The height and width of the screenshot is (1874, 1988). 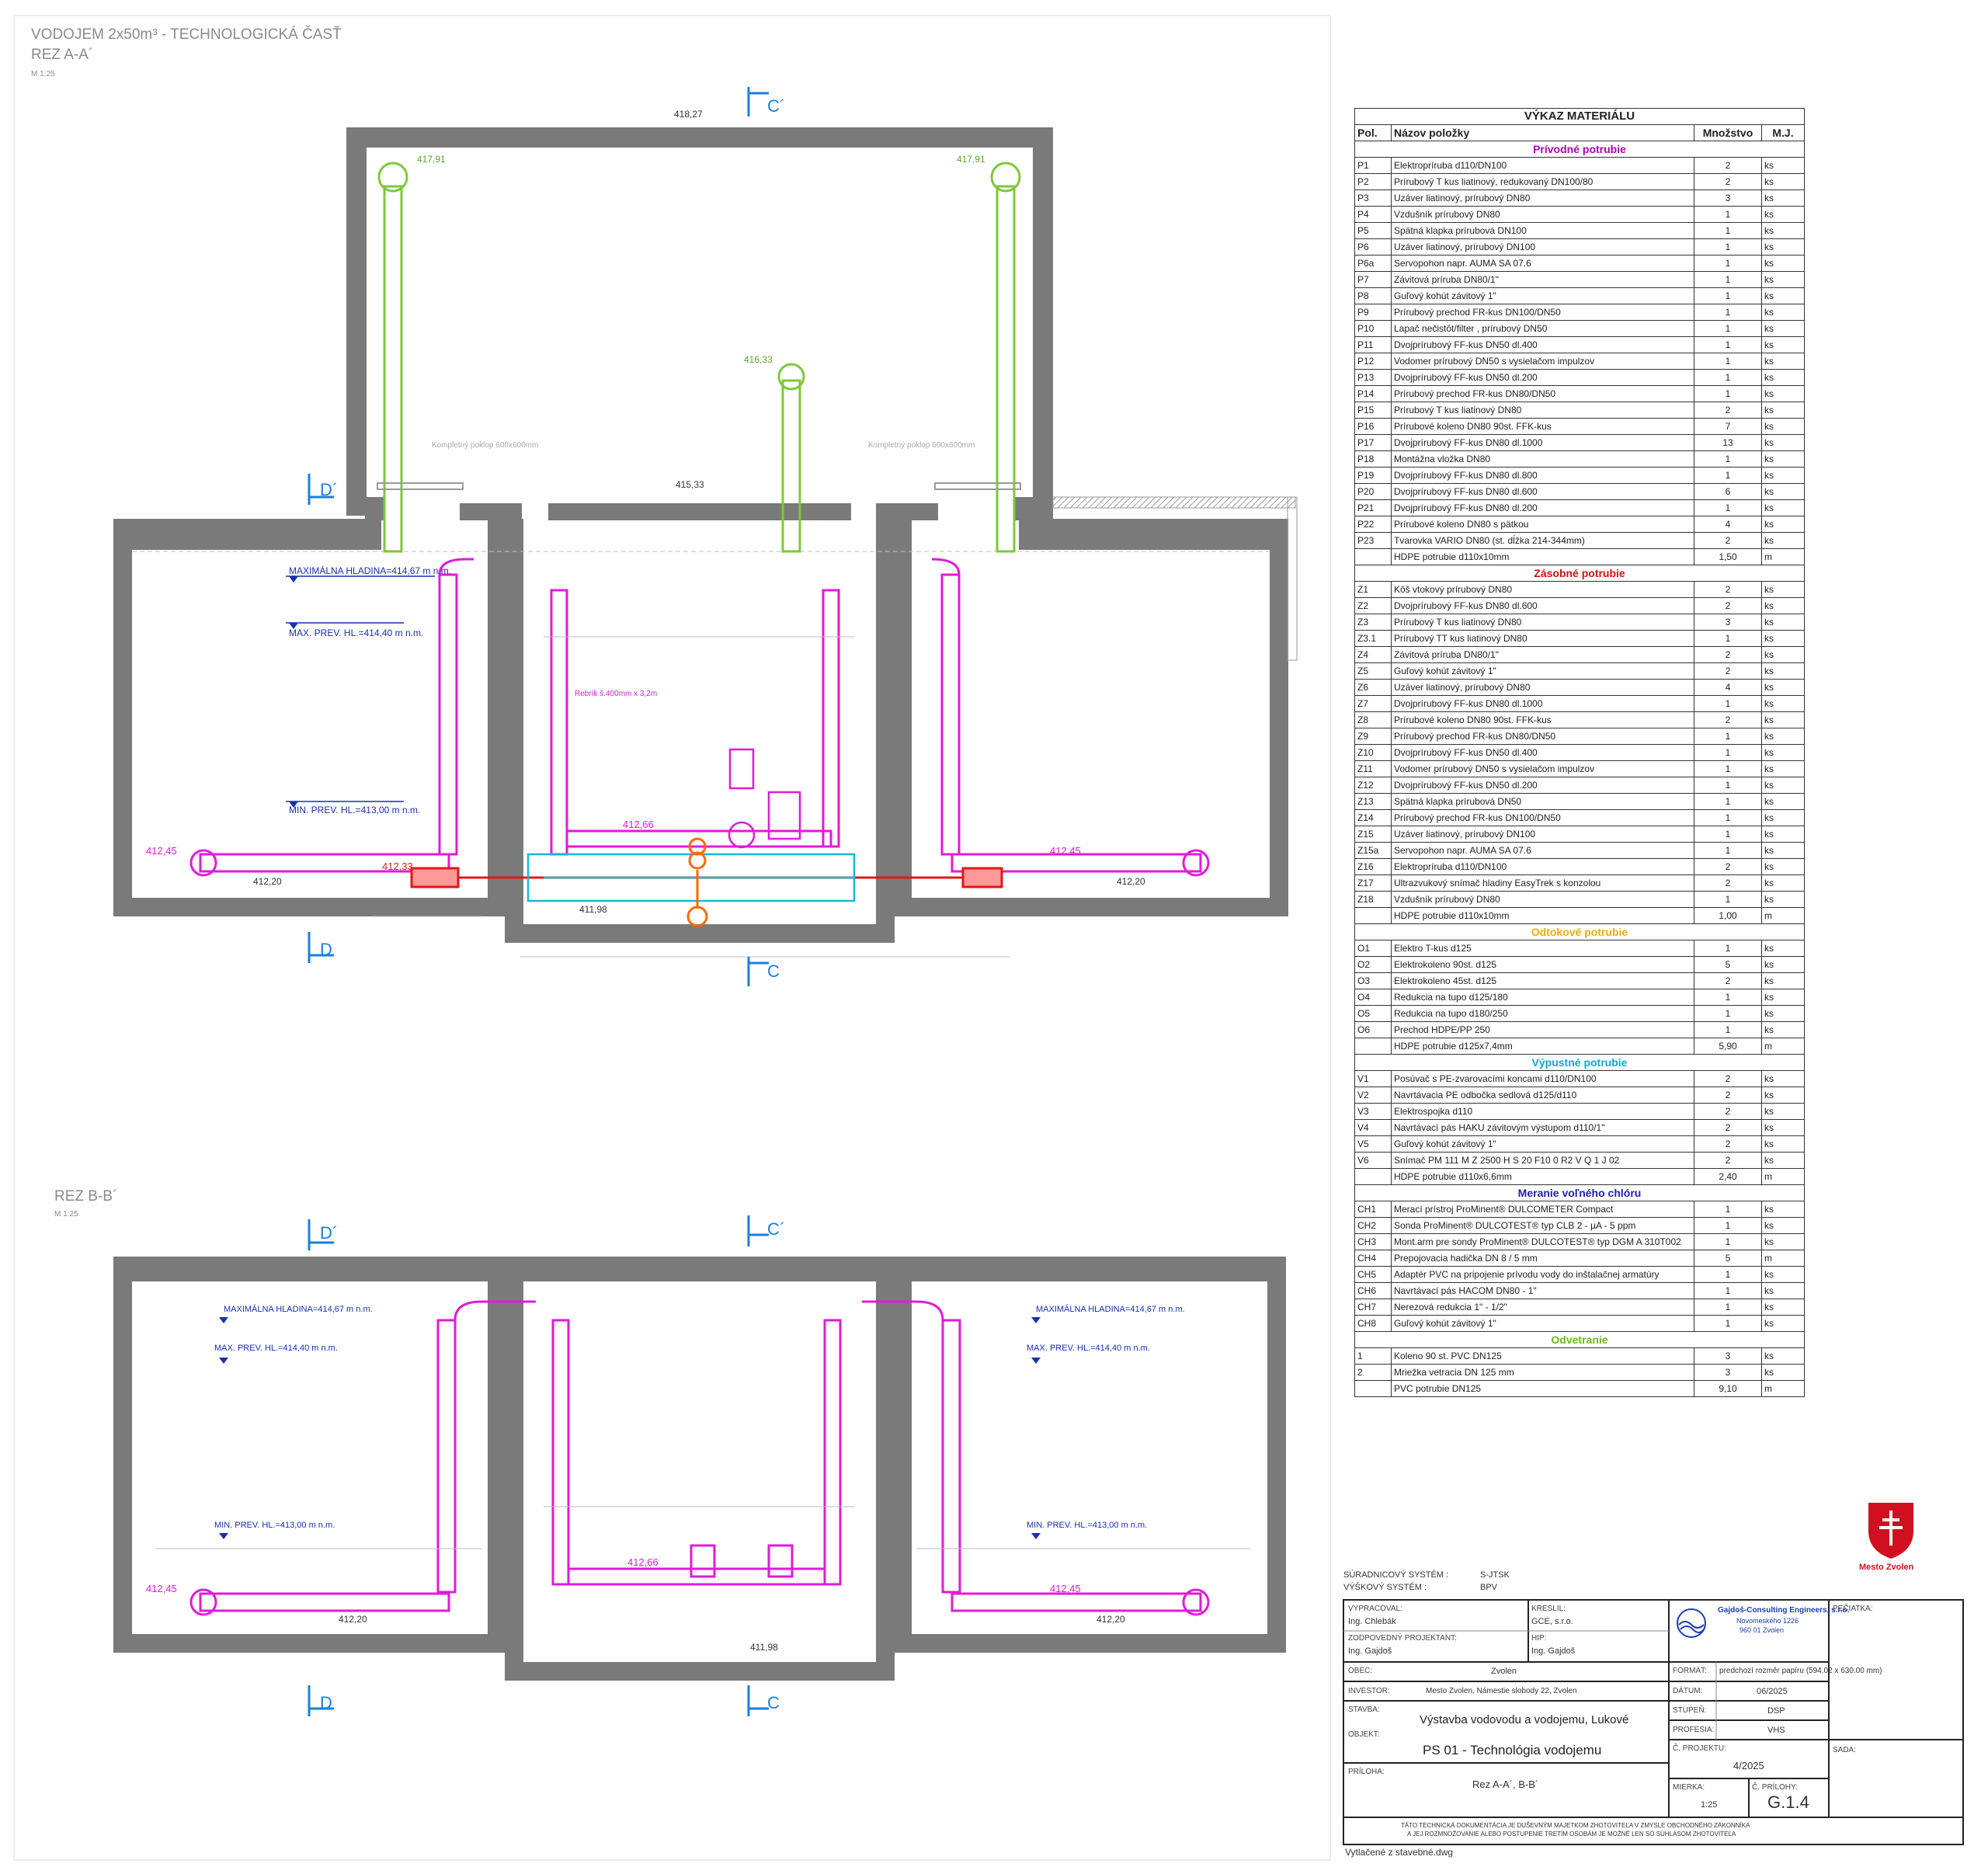 I want to click on table-cell-qty: 5, so click(x=1728, y=1258).